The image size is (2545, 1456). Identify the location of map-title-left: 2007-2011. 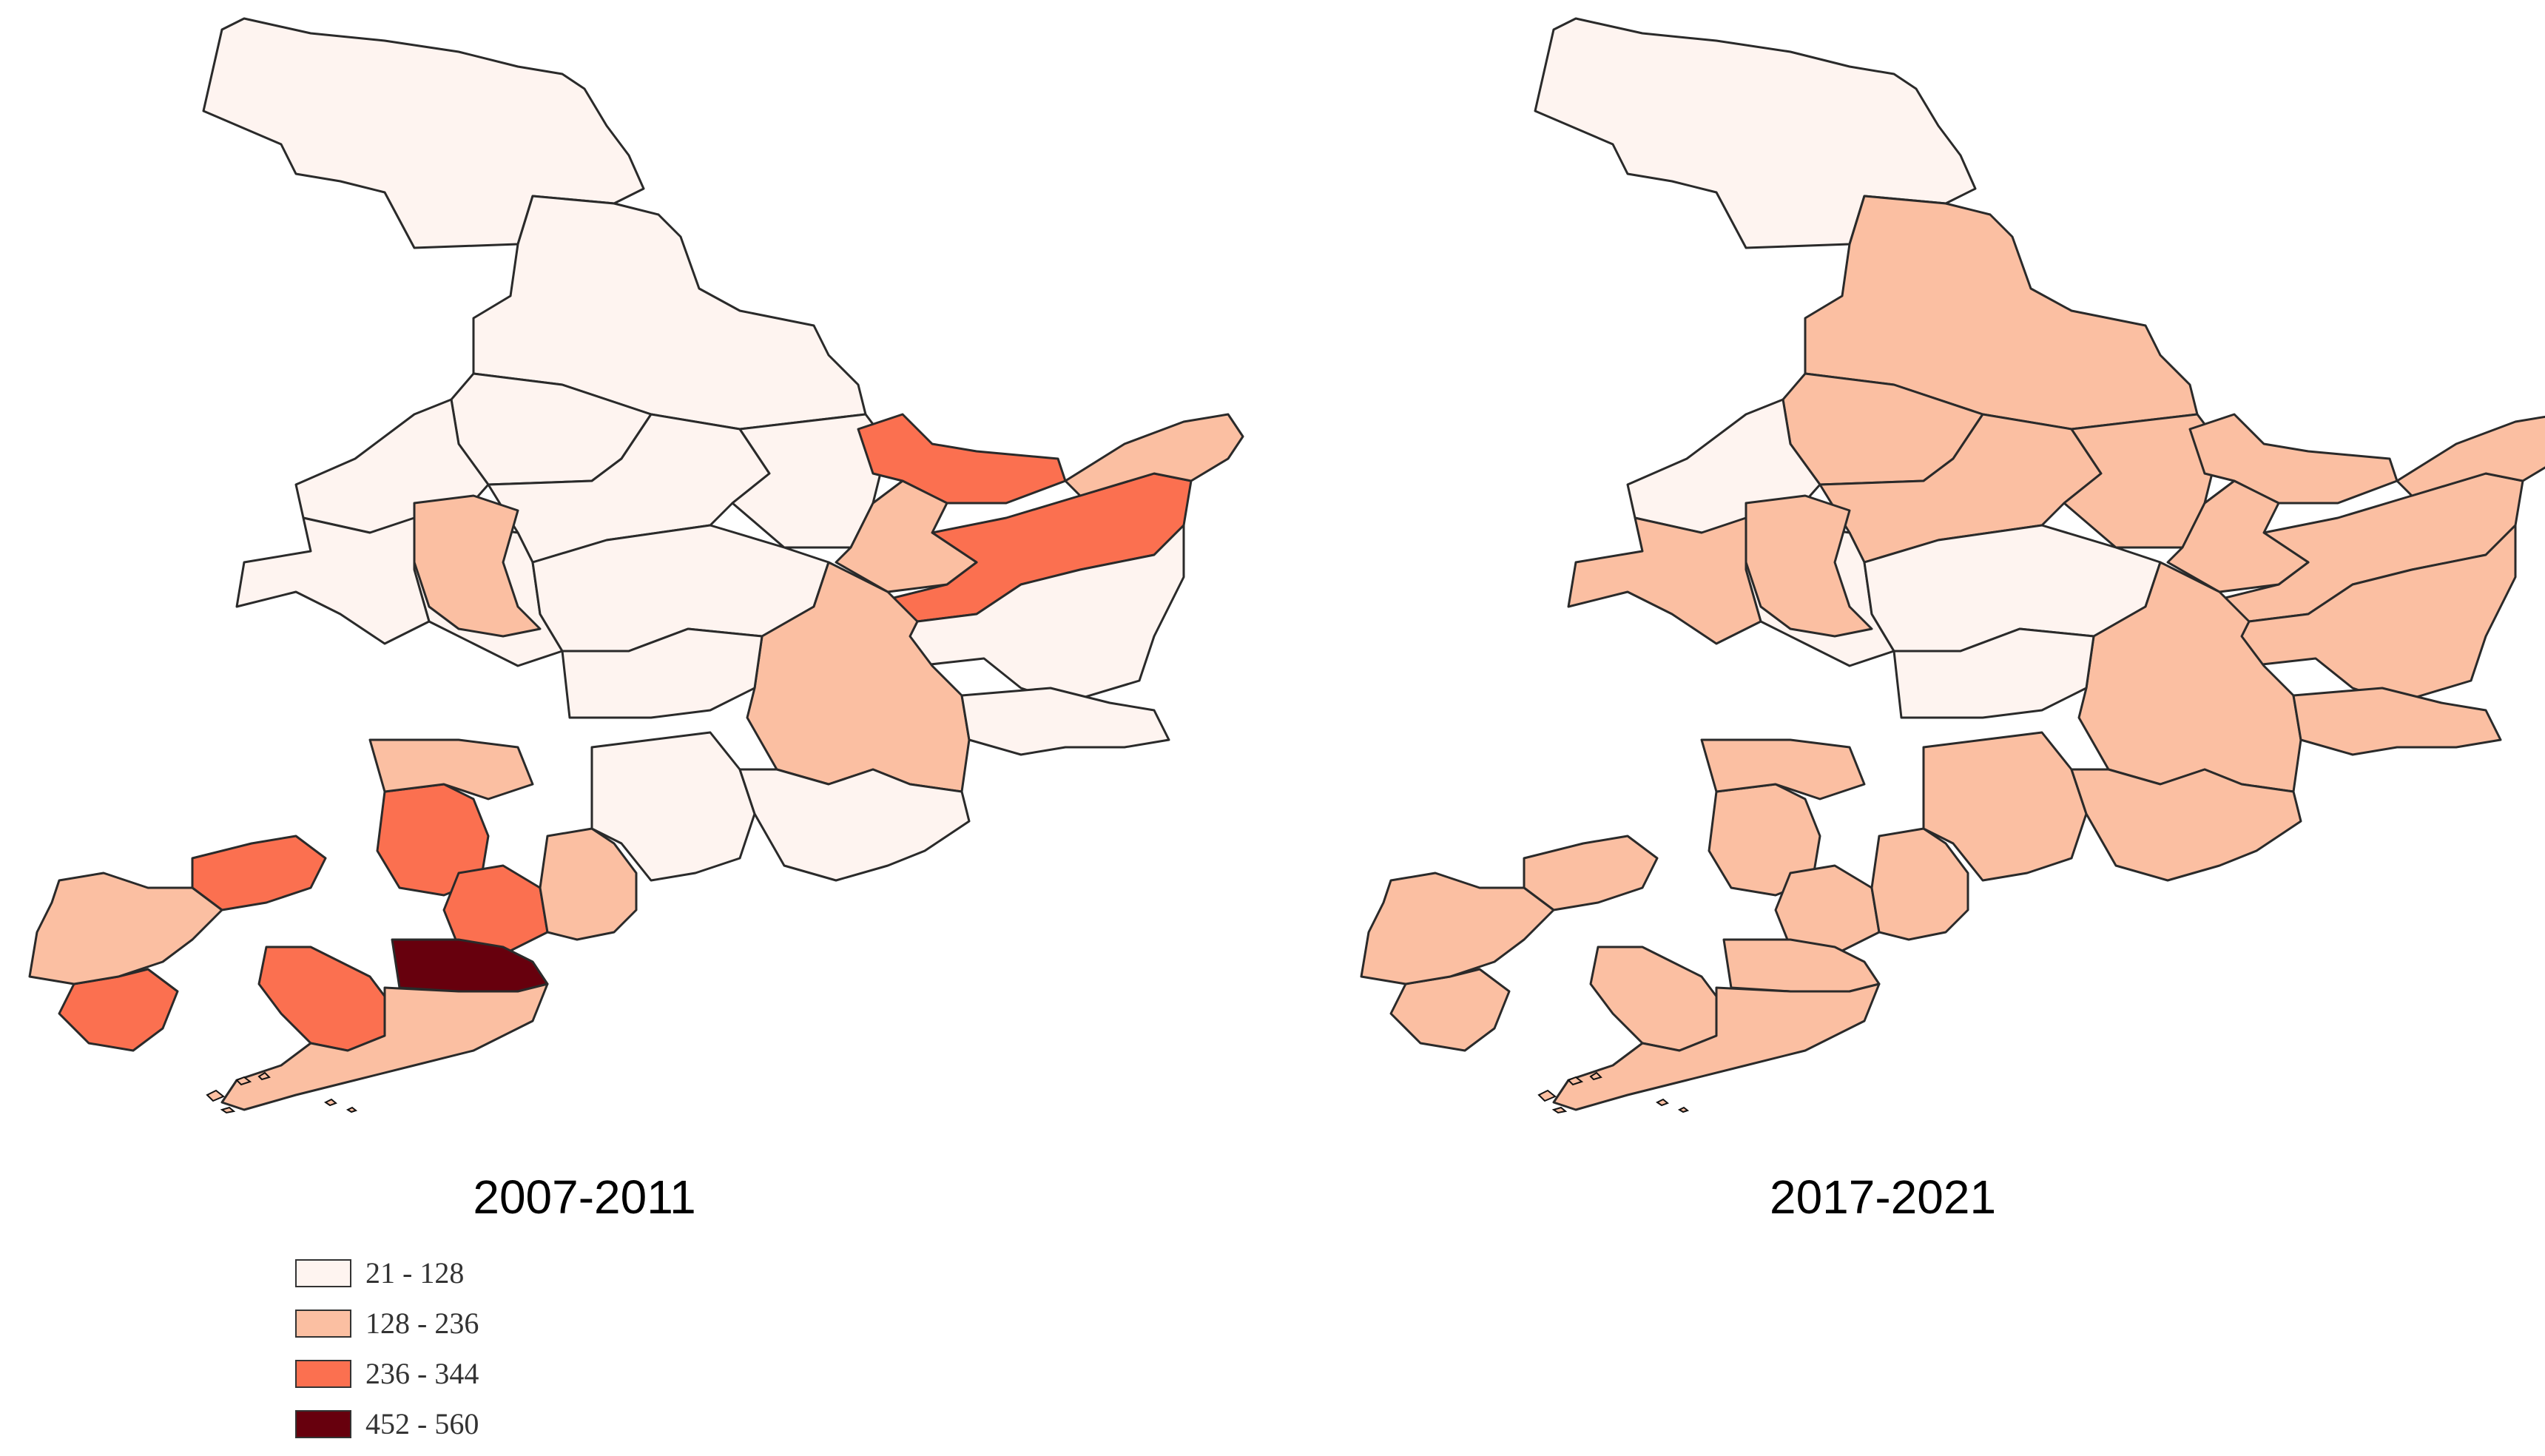
(584, 1197).